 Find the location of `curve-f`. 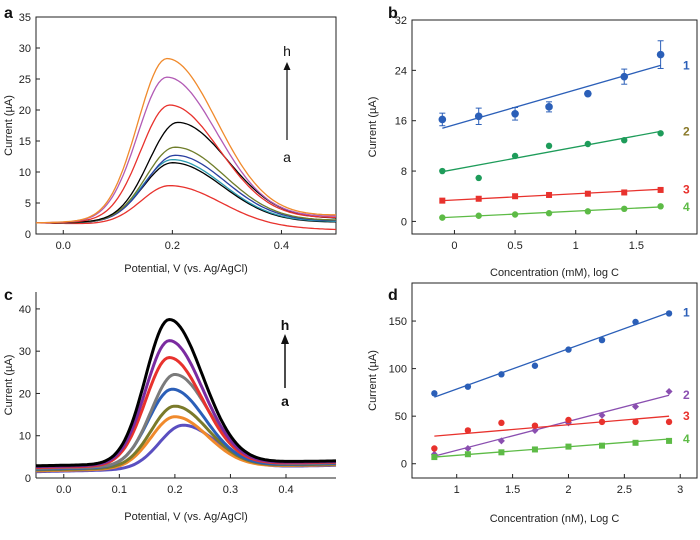

curve-f is located at coordinates (186, 412).